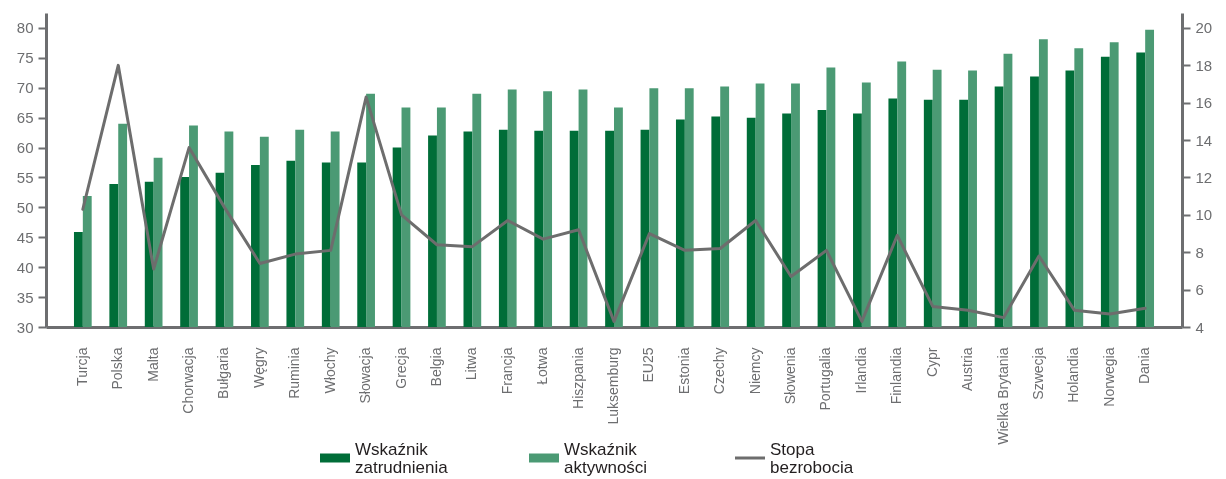 This screenshot has width=1226, height=479. I want to click on x-tick-label: Austria, so click(967, 369).